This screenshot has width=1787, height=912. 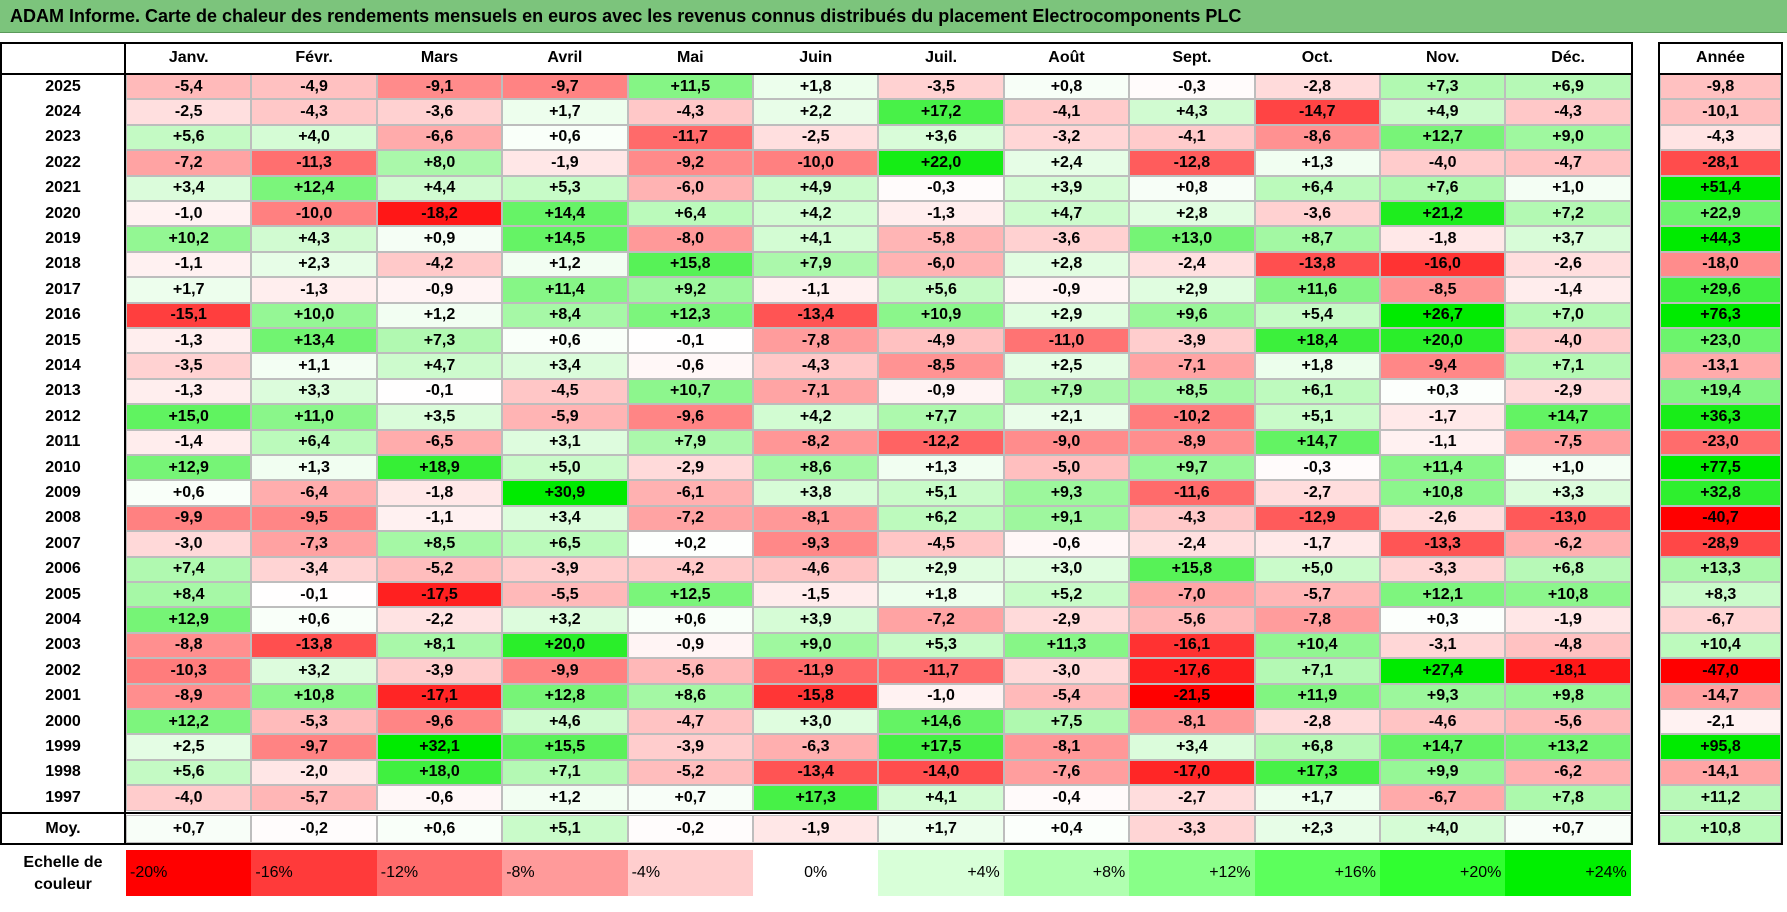 What do you see at coordinates (1720, 747) in the screenshot?
I see `annual-cell: +95,8` at bounding box center [1720, 747].